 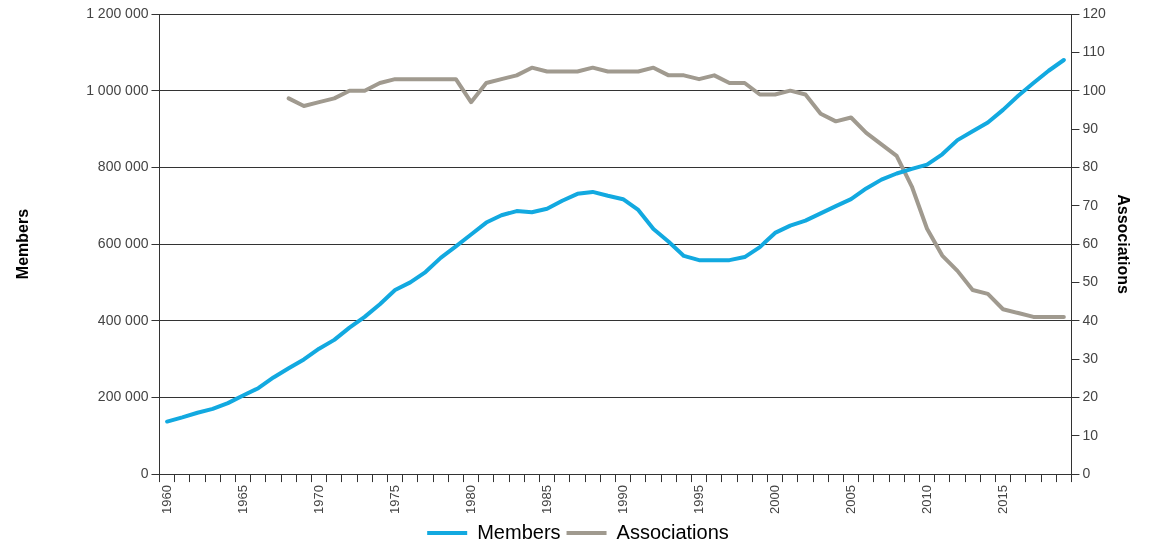 What do you see at coordinates (23, 244) in the screenshot?
I see `y-axis-title: Members` at bounding box center [23, 244].